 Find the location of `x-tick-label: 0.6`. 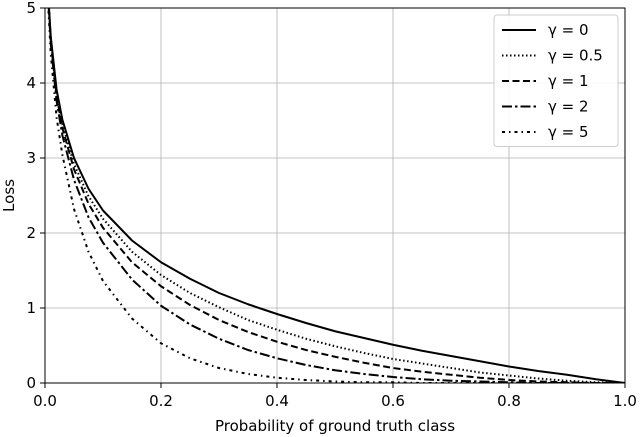

x-tick-label: 0.6 is located at coordinates (393, 401).